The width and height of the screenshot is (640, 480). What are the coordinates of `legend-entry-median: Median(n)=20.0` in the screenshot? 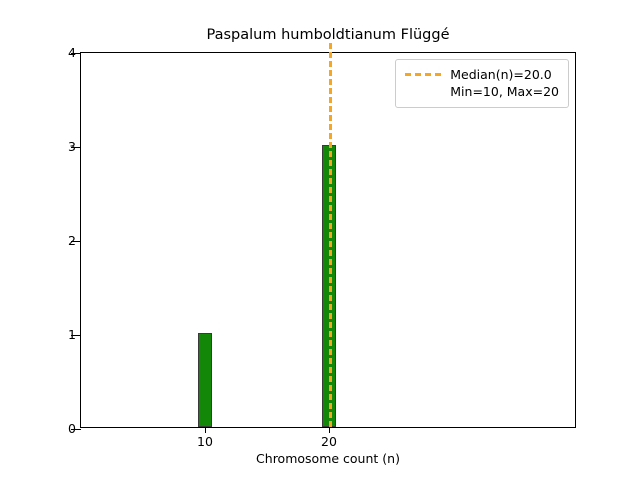 It's located at (482, 74).